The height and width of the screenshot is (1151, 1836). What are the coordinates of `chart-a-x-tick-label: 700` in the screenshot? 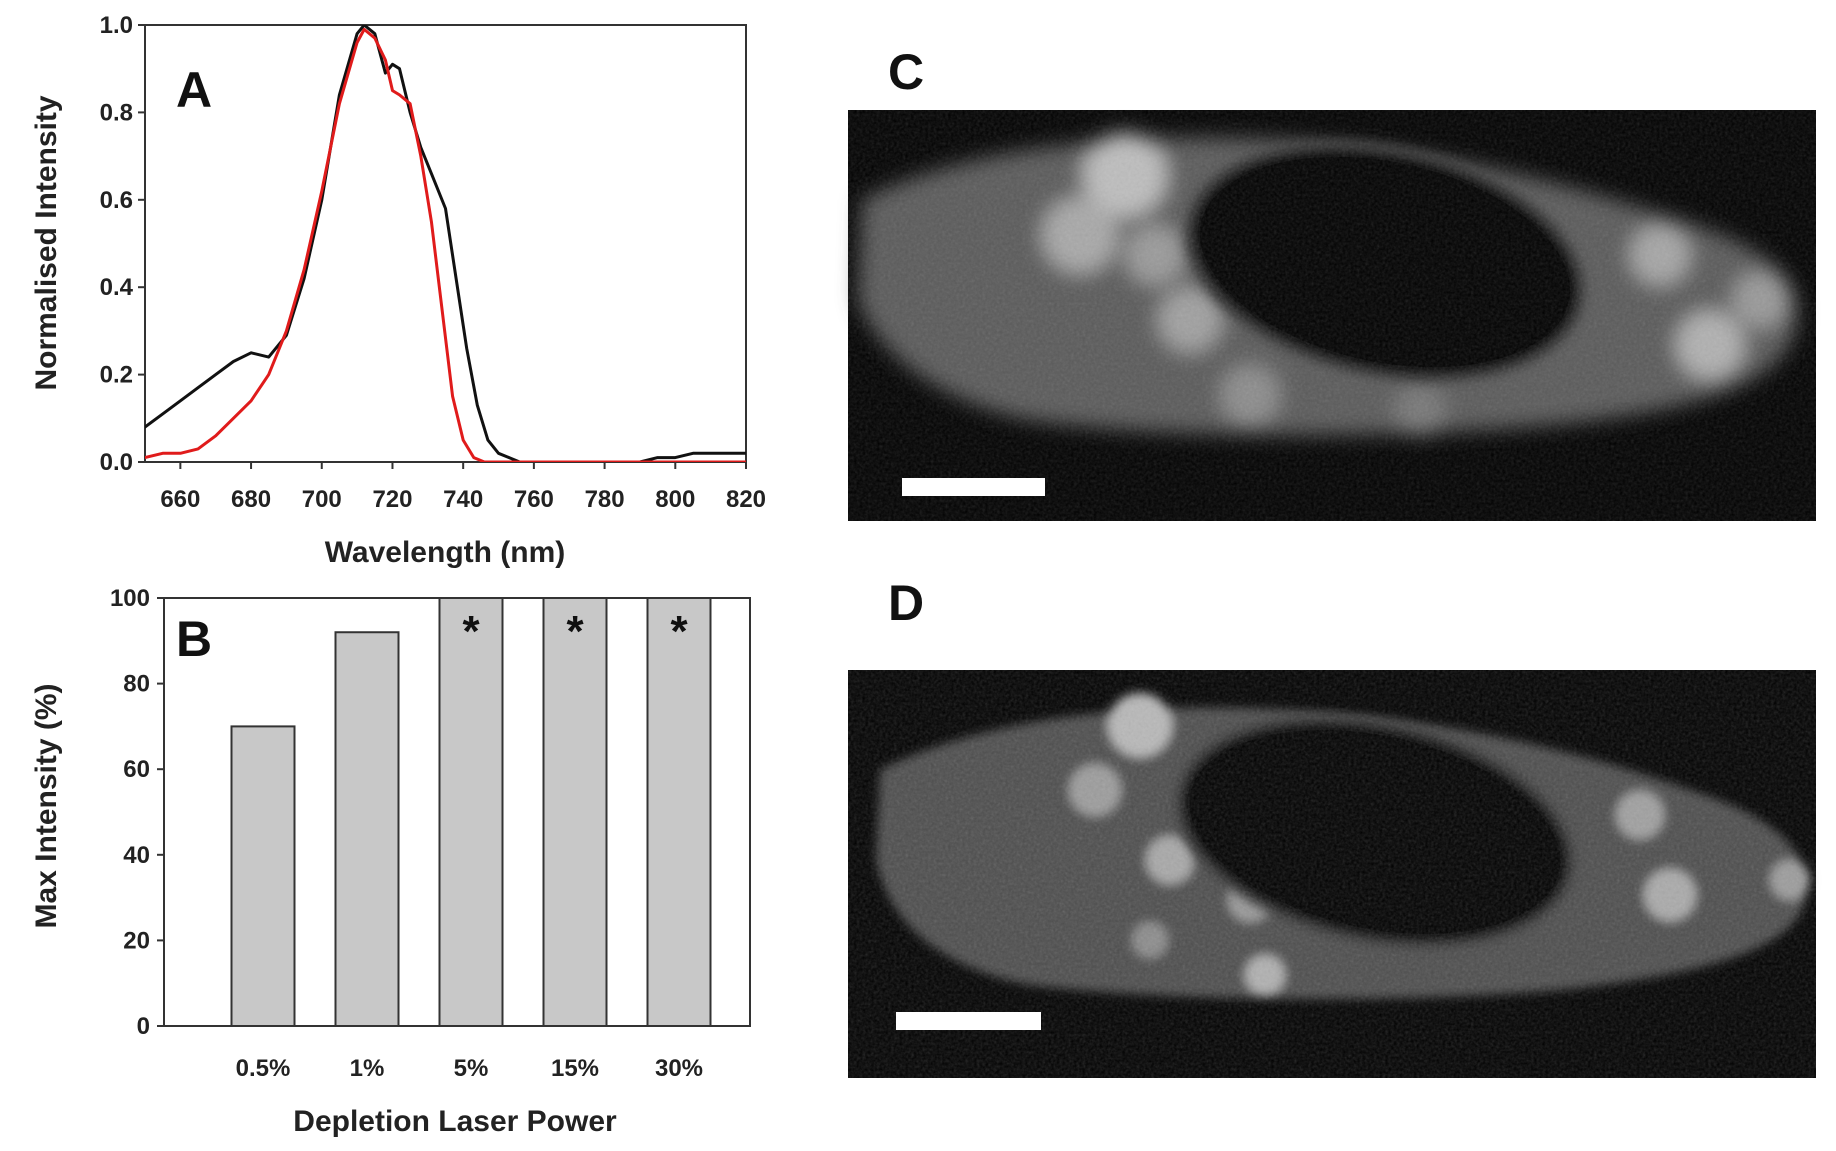 It's located at (322, 499).